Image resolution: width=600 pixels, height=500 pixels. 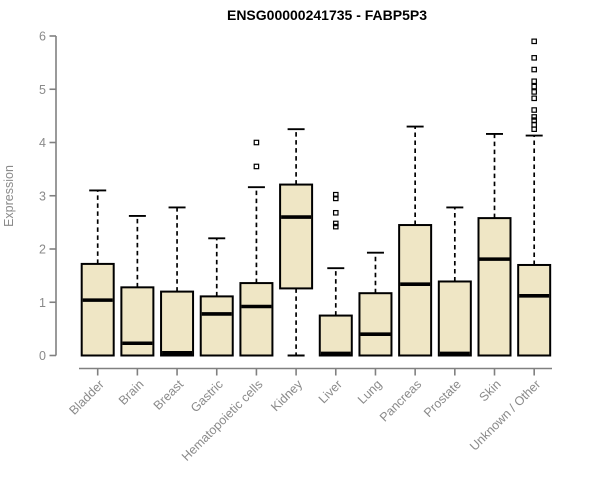 I want to click on box-unknown-other, so click(x=534, y=310).